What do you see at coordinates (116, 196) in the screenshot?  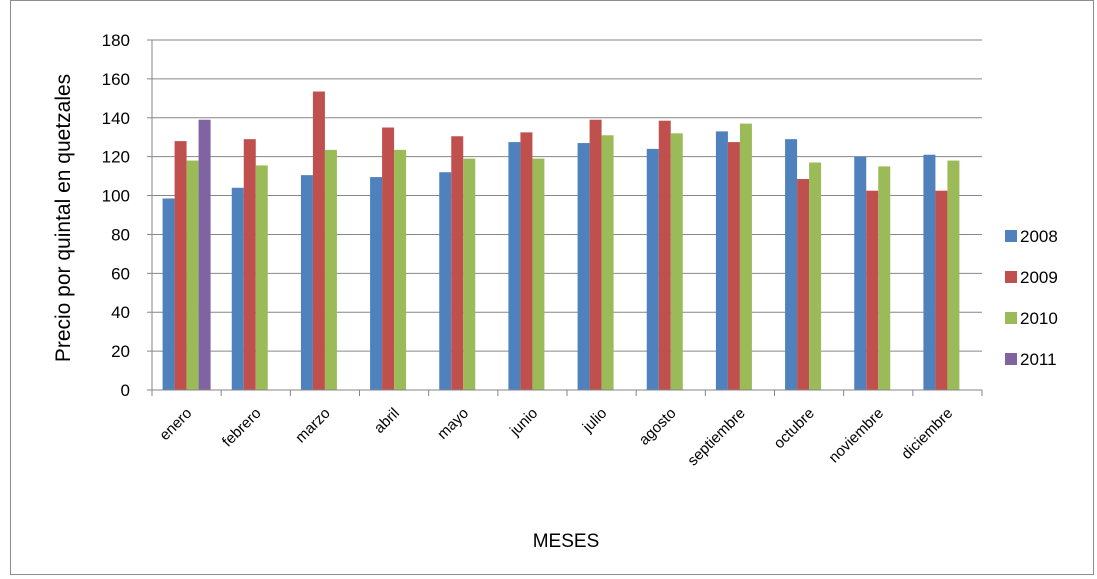 I see `y-tick-label: 100` at bounding box center [116, 196].